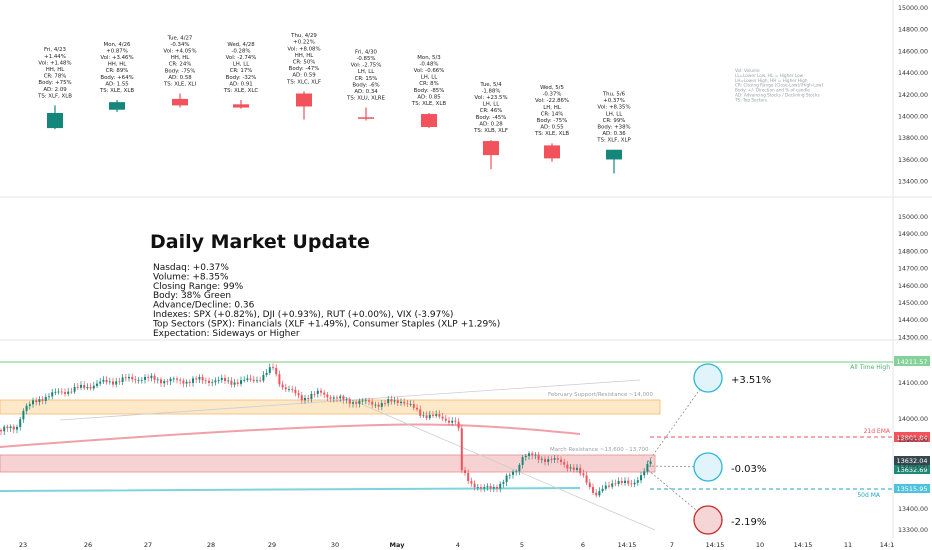  I want to click on time-axis-tick: 29, so click(272, 545).